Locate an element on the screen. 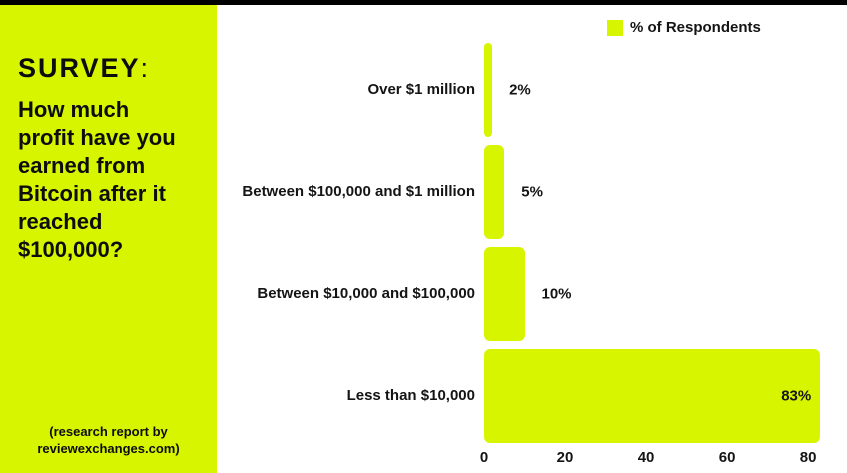 Image resolution: width=847 pixels, height=473 pixels. bar-track: 83% is located at coordinates (665, 396).